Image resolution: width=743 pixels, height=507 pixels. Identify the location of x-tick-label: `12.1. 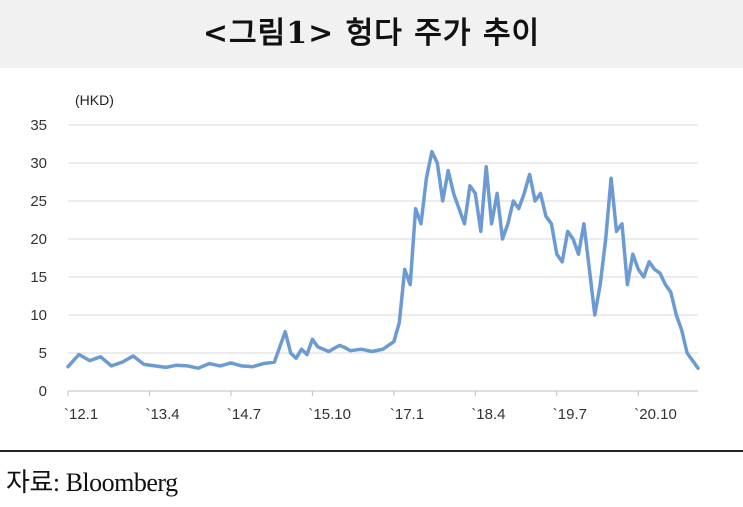
(81, 414).